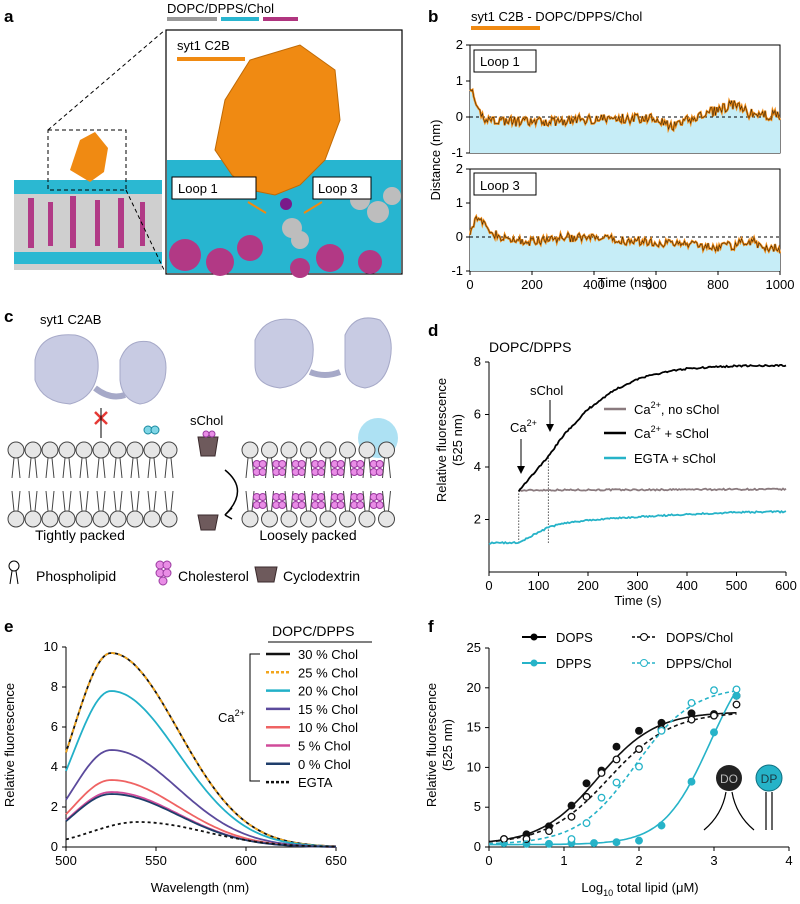 Image resolution: width=800 pixels, height=904 pixels. Describe the element at coordinates (474, 647) in the screenshot. I see `f-ytick-label: 25` at that location.